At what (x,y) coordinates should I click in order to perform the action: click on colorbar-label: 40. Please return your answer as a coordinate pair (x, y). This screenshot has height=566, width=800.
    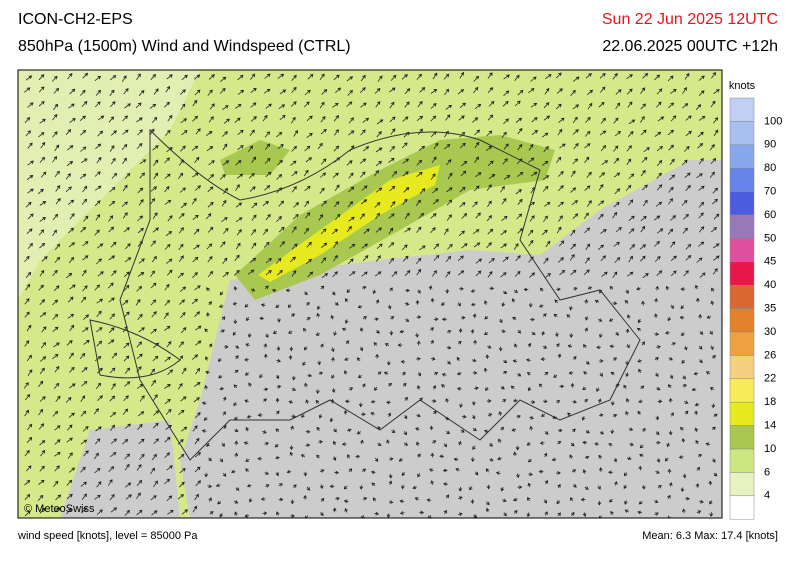
    Looking at the image, I should click on (770, 285).